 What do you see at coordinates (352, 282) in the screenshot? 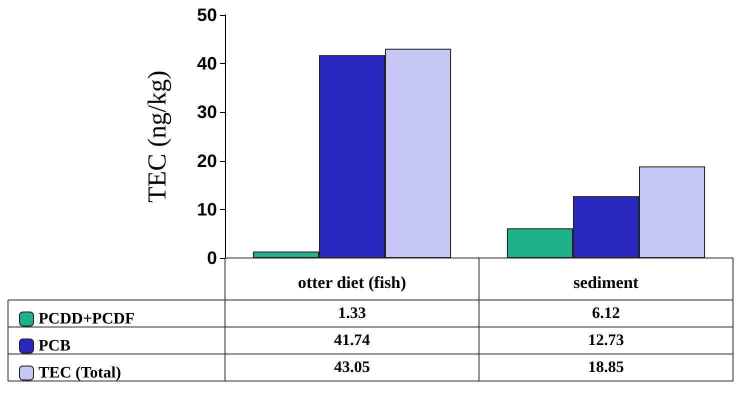
I see `x-tick-label: otter diet (fish)` at bounding box center [352, 282].